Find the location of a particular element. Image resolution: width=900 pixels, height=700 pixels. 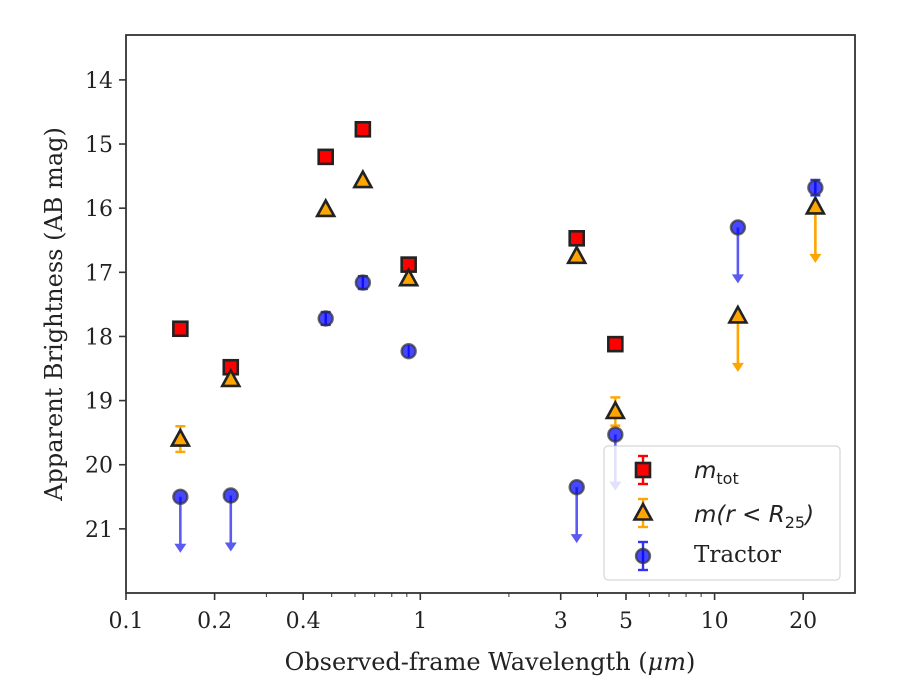

y-tick-label-3: 17 is located at coordinates (99, 273).